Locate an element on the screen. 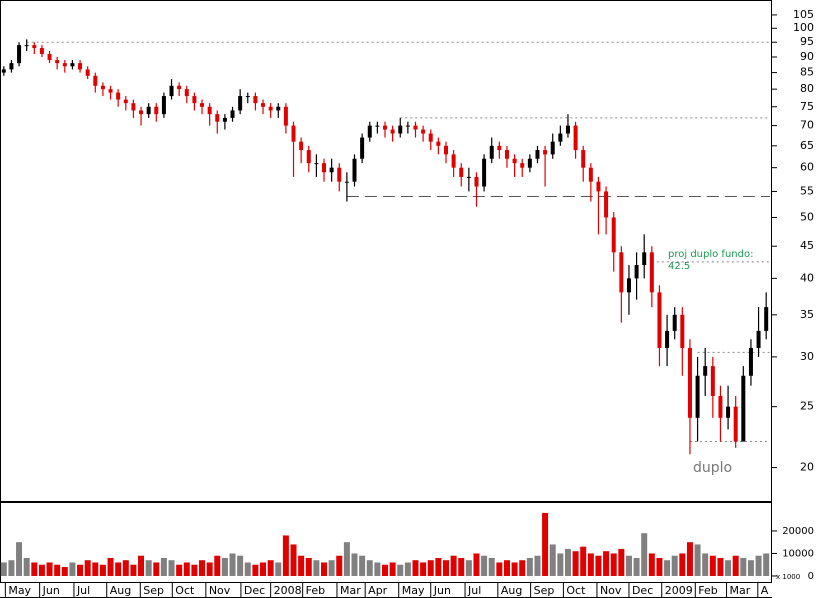  y-tick-label: 35 is located at coordinates (807, 314).